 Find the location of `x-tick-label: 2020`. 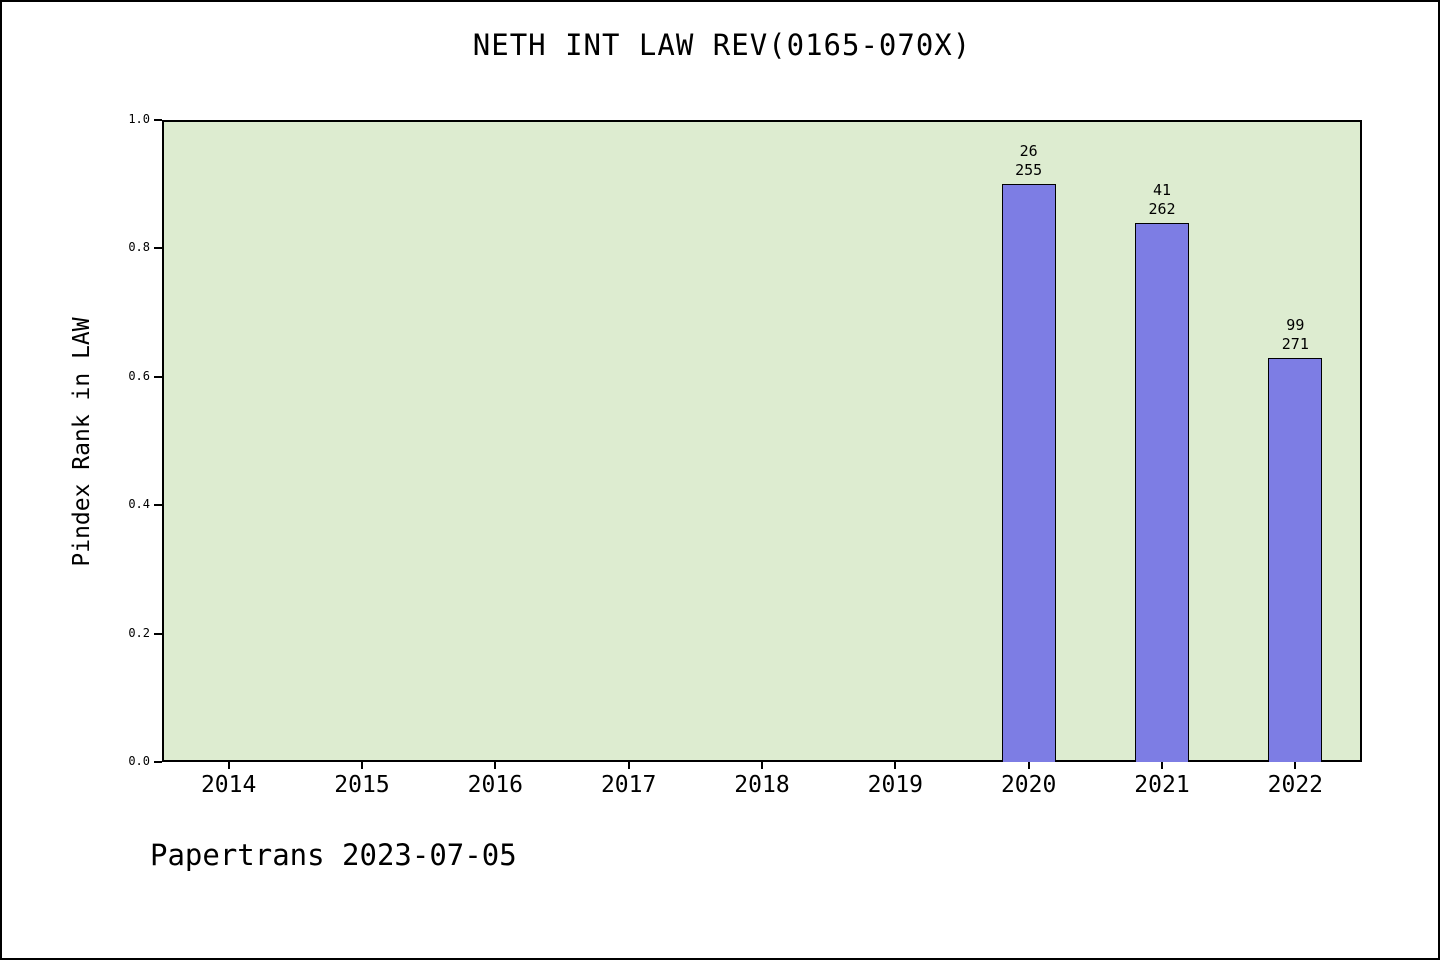

x-tick-label: 2020 is located at coordinates (1028, 785).